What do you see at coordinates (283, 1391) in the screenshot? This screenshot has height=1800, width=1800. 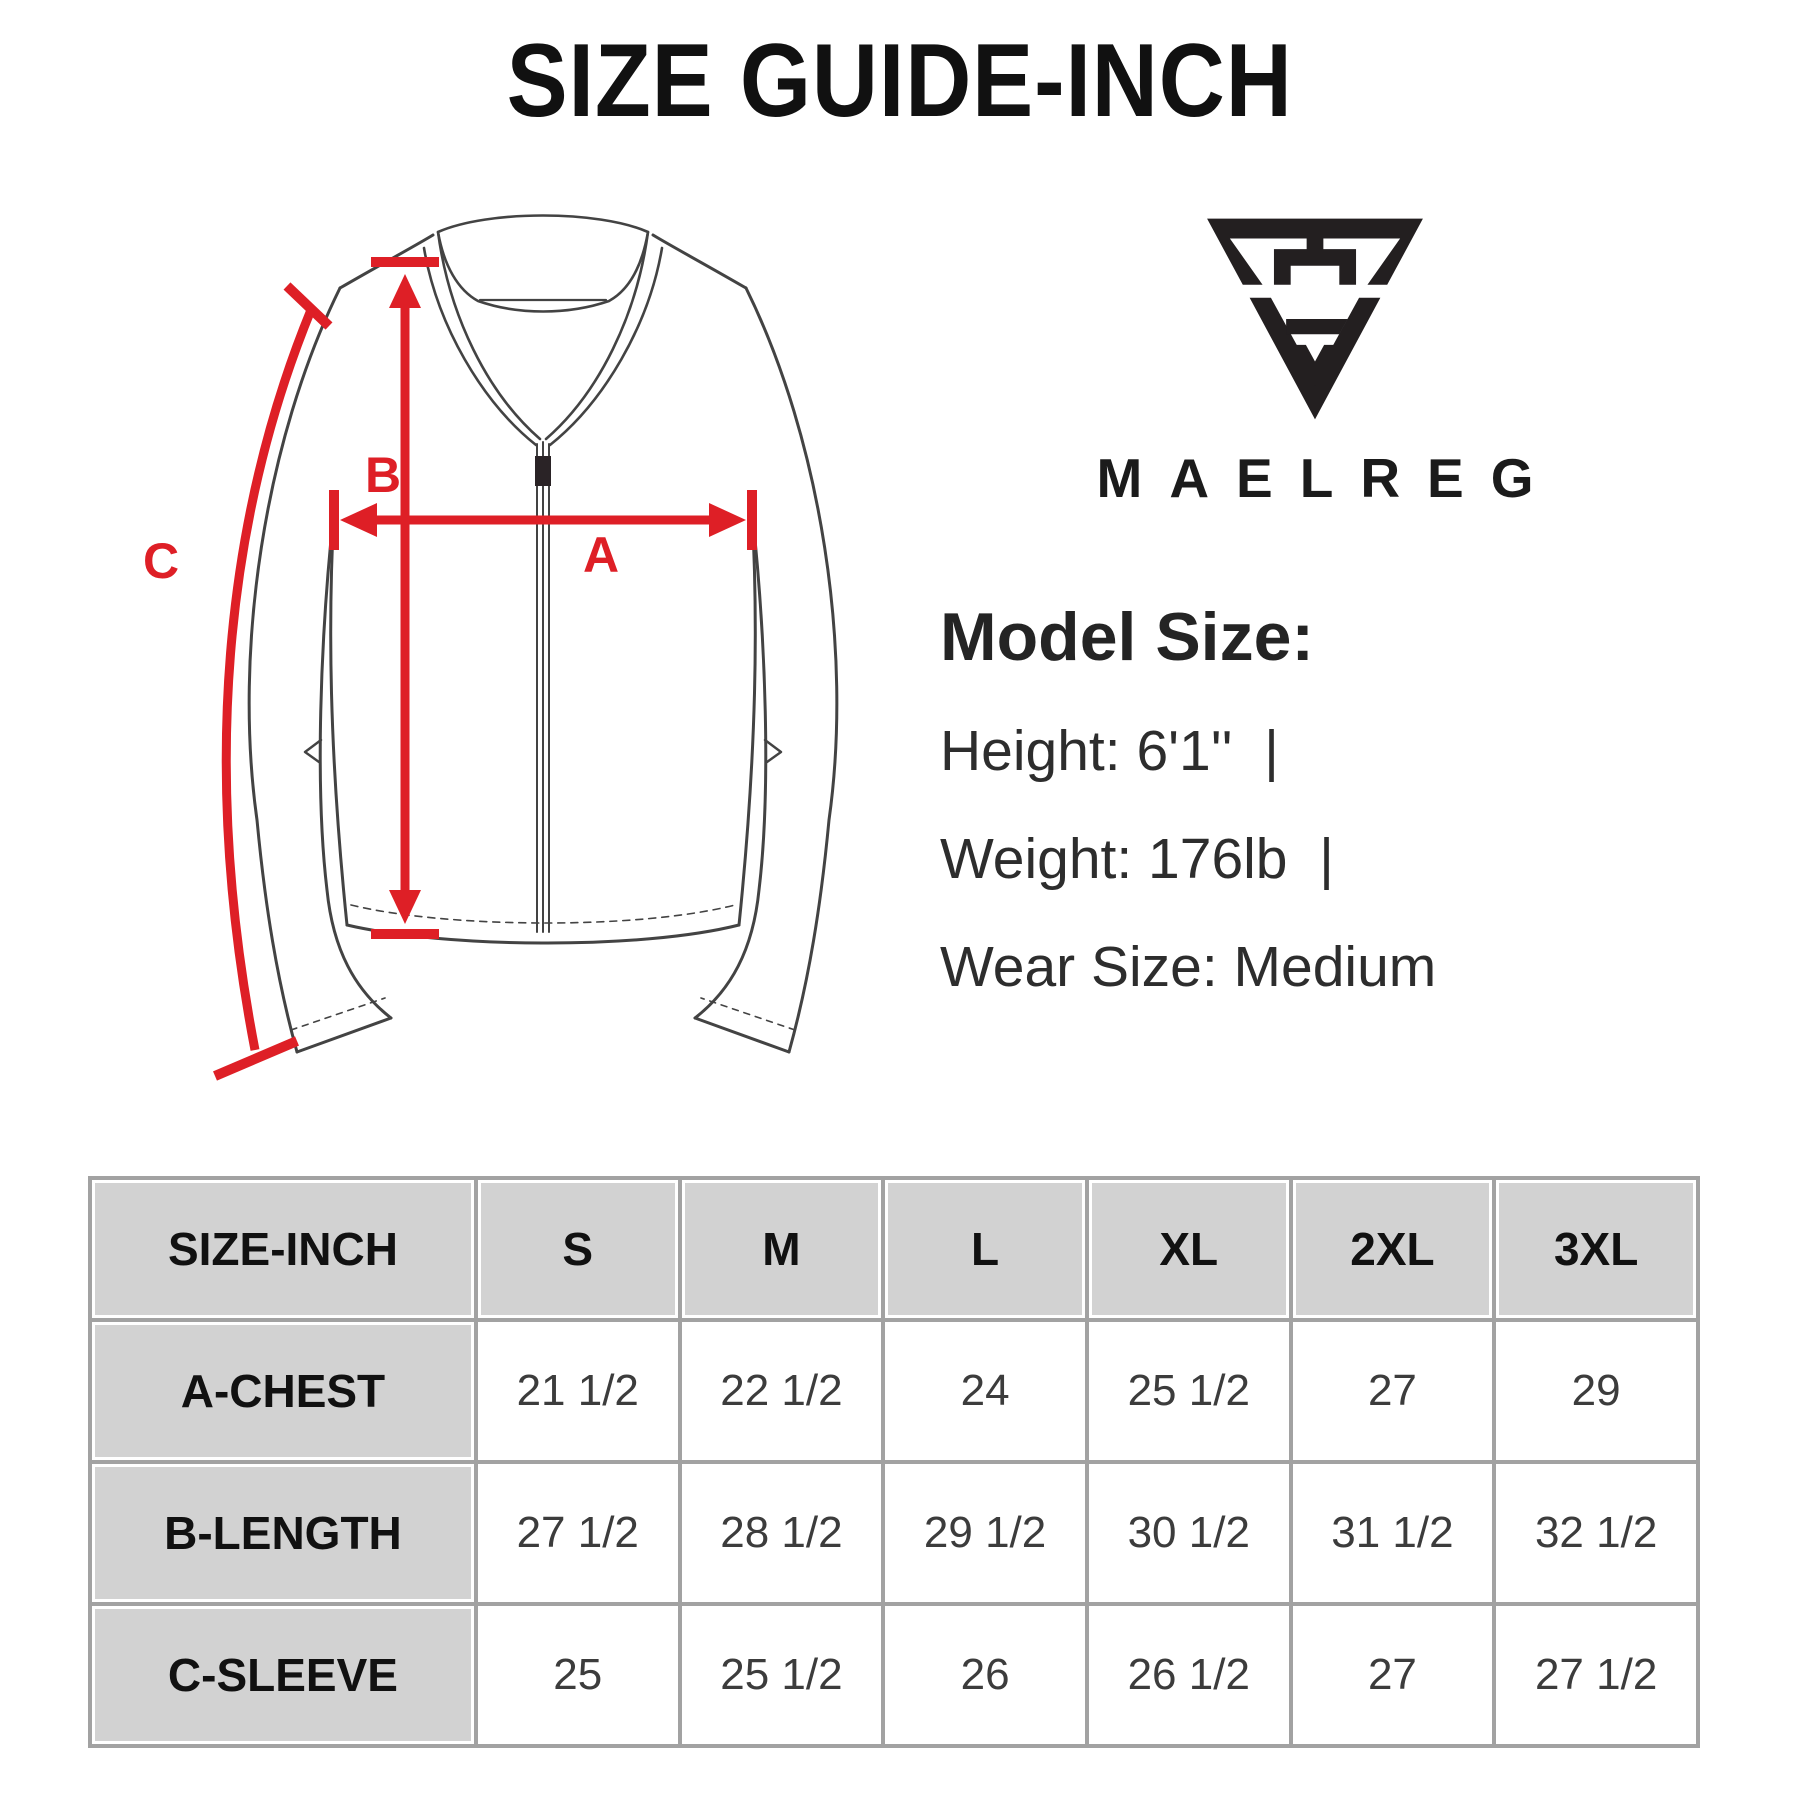 I see `row-label-a-chest: A-CHEST` at bounding box center [283, 1391].